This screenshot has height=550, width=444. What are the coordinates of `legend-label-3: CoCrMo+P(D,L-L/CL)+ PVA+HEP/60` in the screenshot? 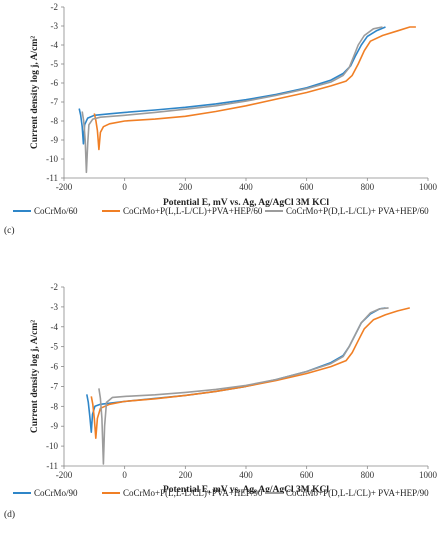 It's located at (357, 211).